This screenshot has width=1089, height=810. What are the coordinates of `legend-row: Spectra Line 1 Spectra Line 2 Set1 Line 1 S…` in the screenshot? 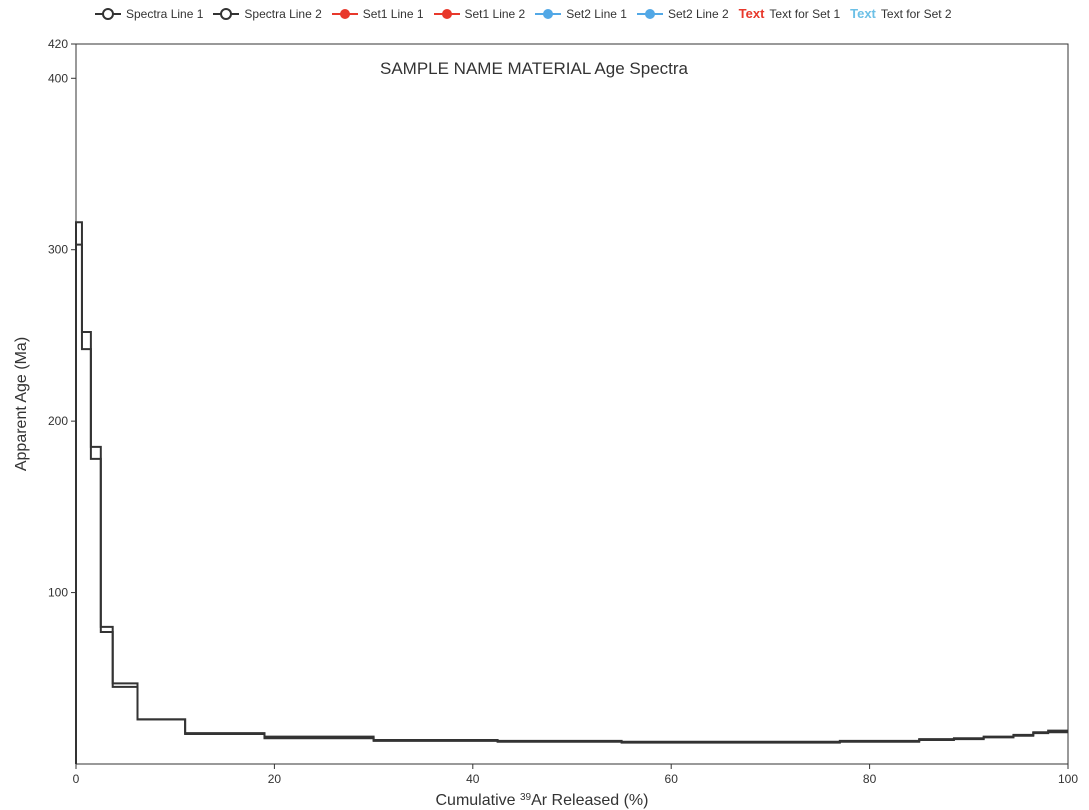 It's located at (528, 13).